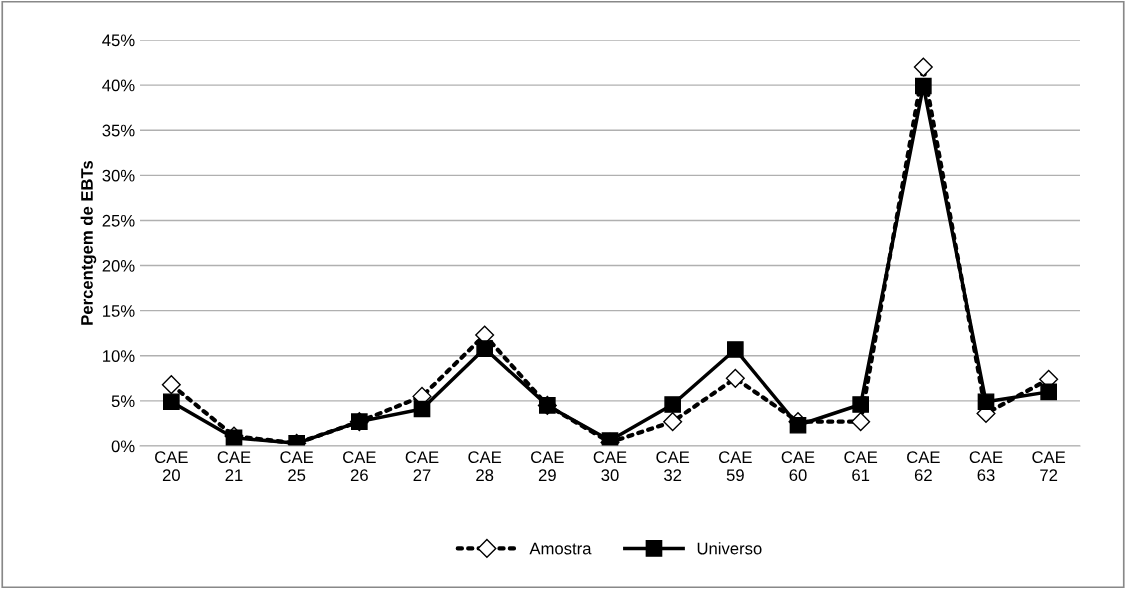 This screenshot has height=589, width=1126. What do you see at coordinates (118, 40) in the screenshot?
I see `y-tick-label: 45%` at bounding box center [118, 40].